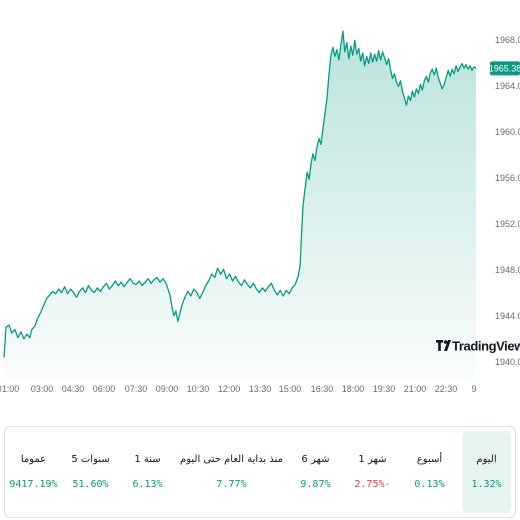  I want to click on last-price-marker: 1965.38, so click(504, 68).